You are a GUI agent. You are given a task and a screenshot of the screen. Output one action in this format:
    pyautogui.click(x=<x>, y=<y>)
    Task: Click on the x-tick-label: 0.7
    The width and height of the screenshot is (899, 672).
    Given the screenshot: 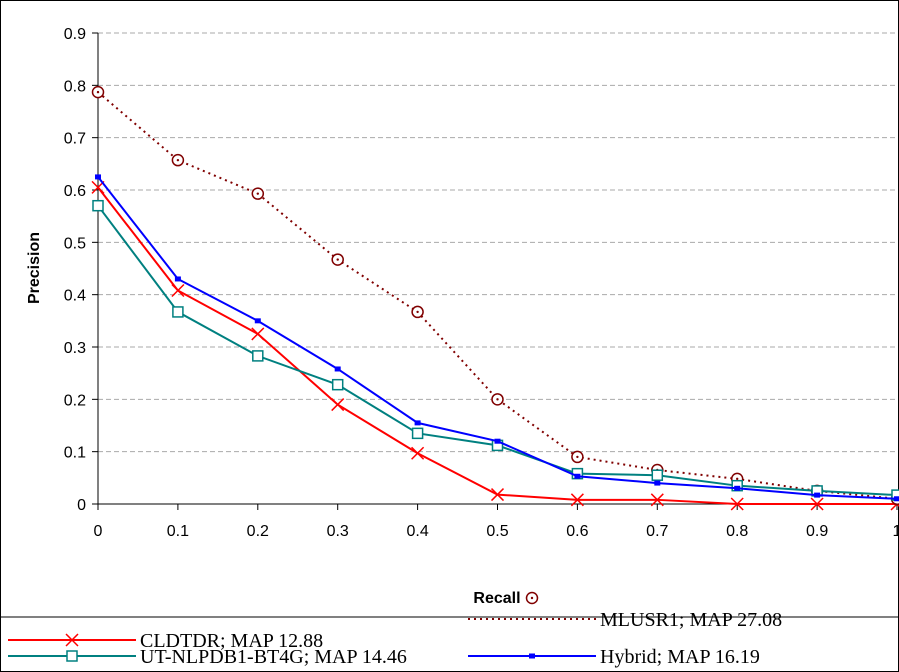 What is the action you would take?
    pyautogui.click(x=657, y=531)
    